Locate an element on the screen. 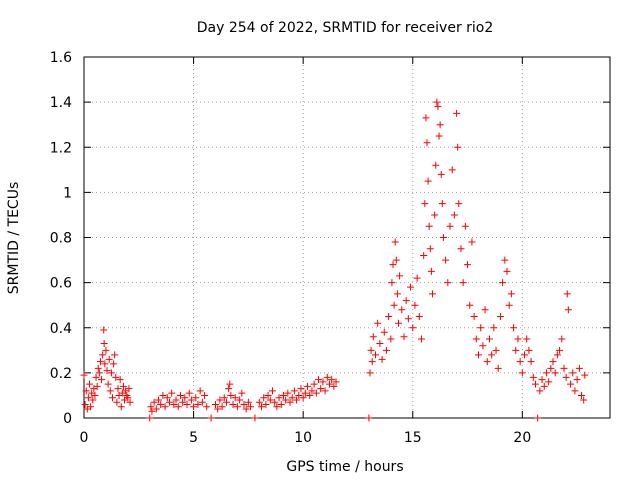 The height and width of the screenshot is (480, 640). x-axis-label: GPS time / hours is located at coordinates (344, 467).